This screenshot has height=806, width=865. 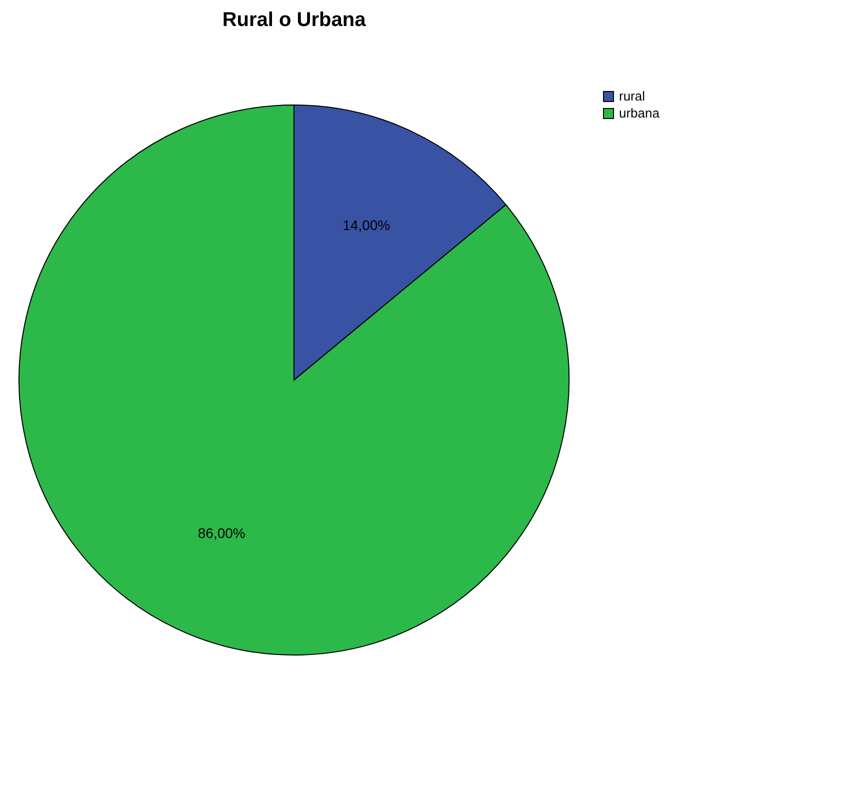 What do you see at coordinates (366, 225) in the screenshot?
I see `data-label: 14,00%` at bounding box center [366, 225].